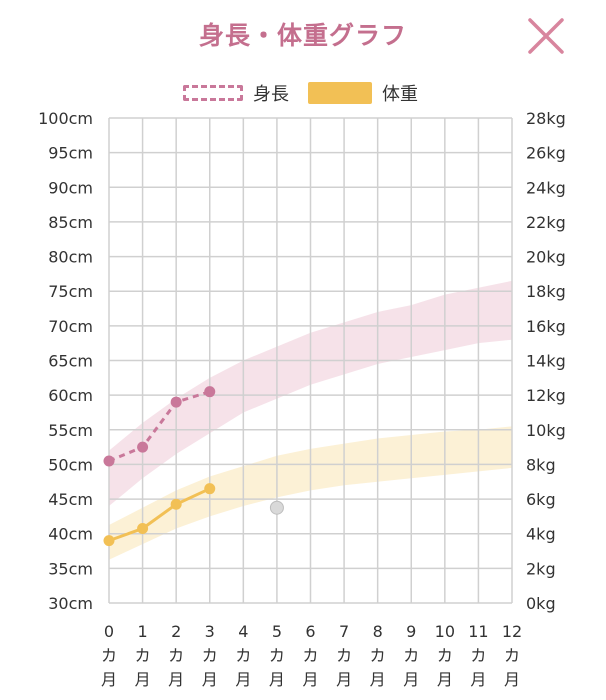 The height and width of the screenshot is (700, 606). What do you see at coordinates (546, 291) in the screenshot?
I see `y-right-tick-label: 18kg` at bounding box center [546, 291].